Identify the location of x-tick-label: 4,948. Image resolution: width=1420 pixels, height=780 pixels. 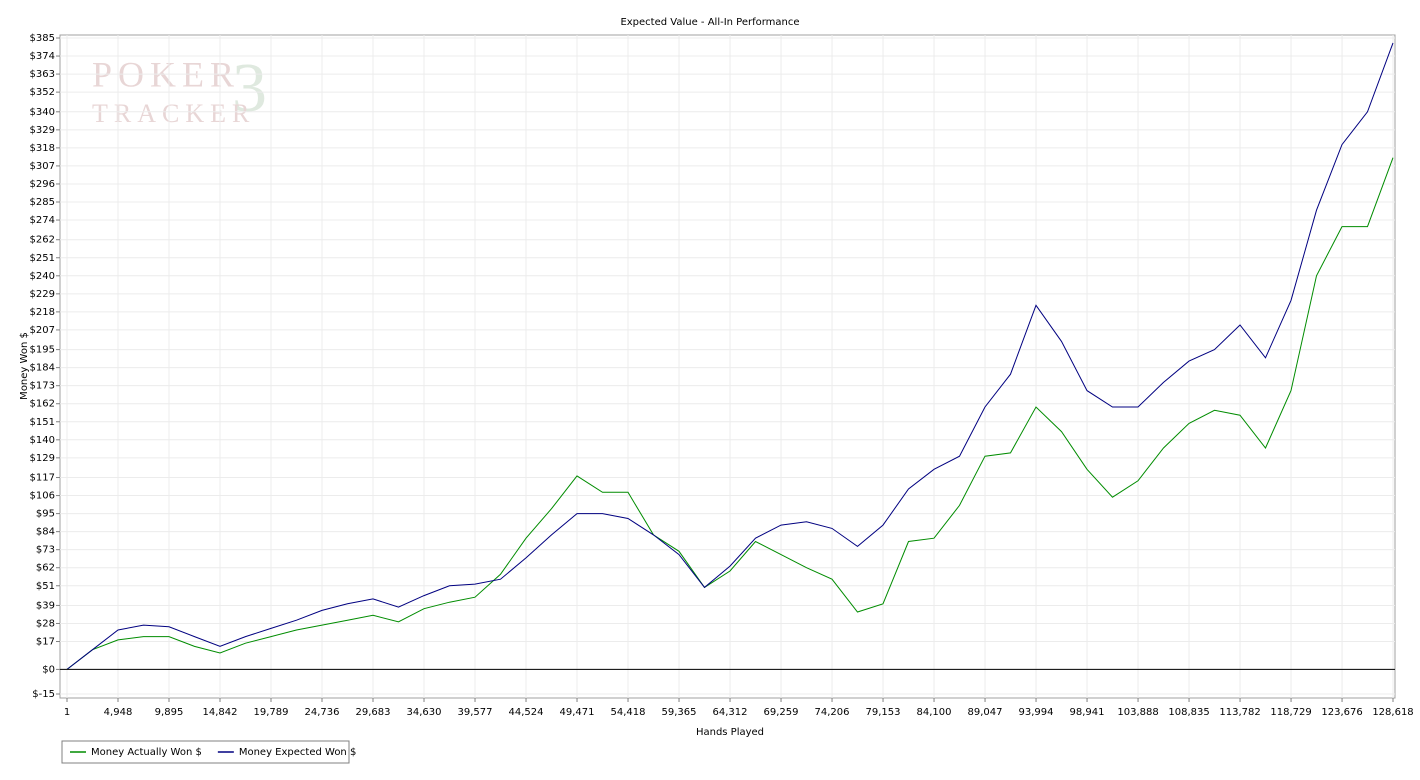
(118, 712).